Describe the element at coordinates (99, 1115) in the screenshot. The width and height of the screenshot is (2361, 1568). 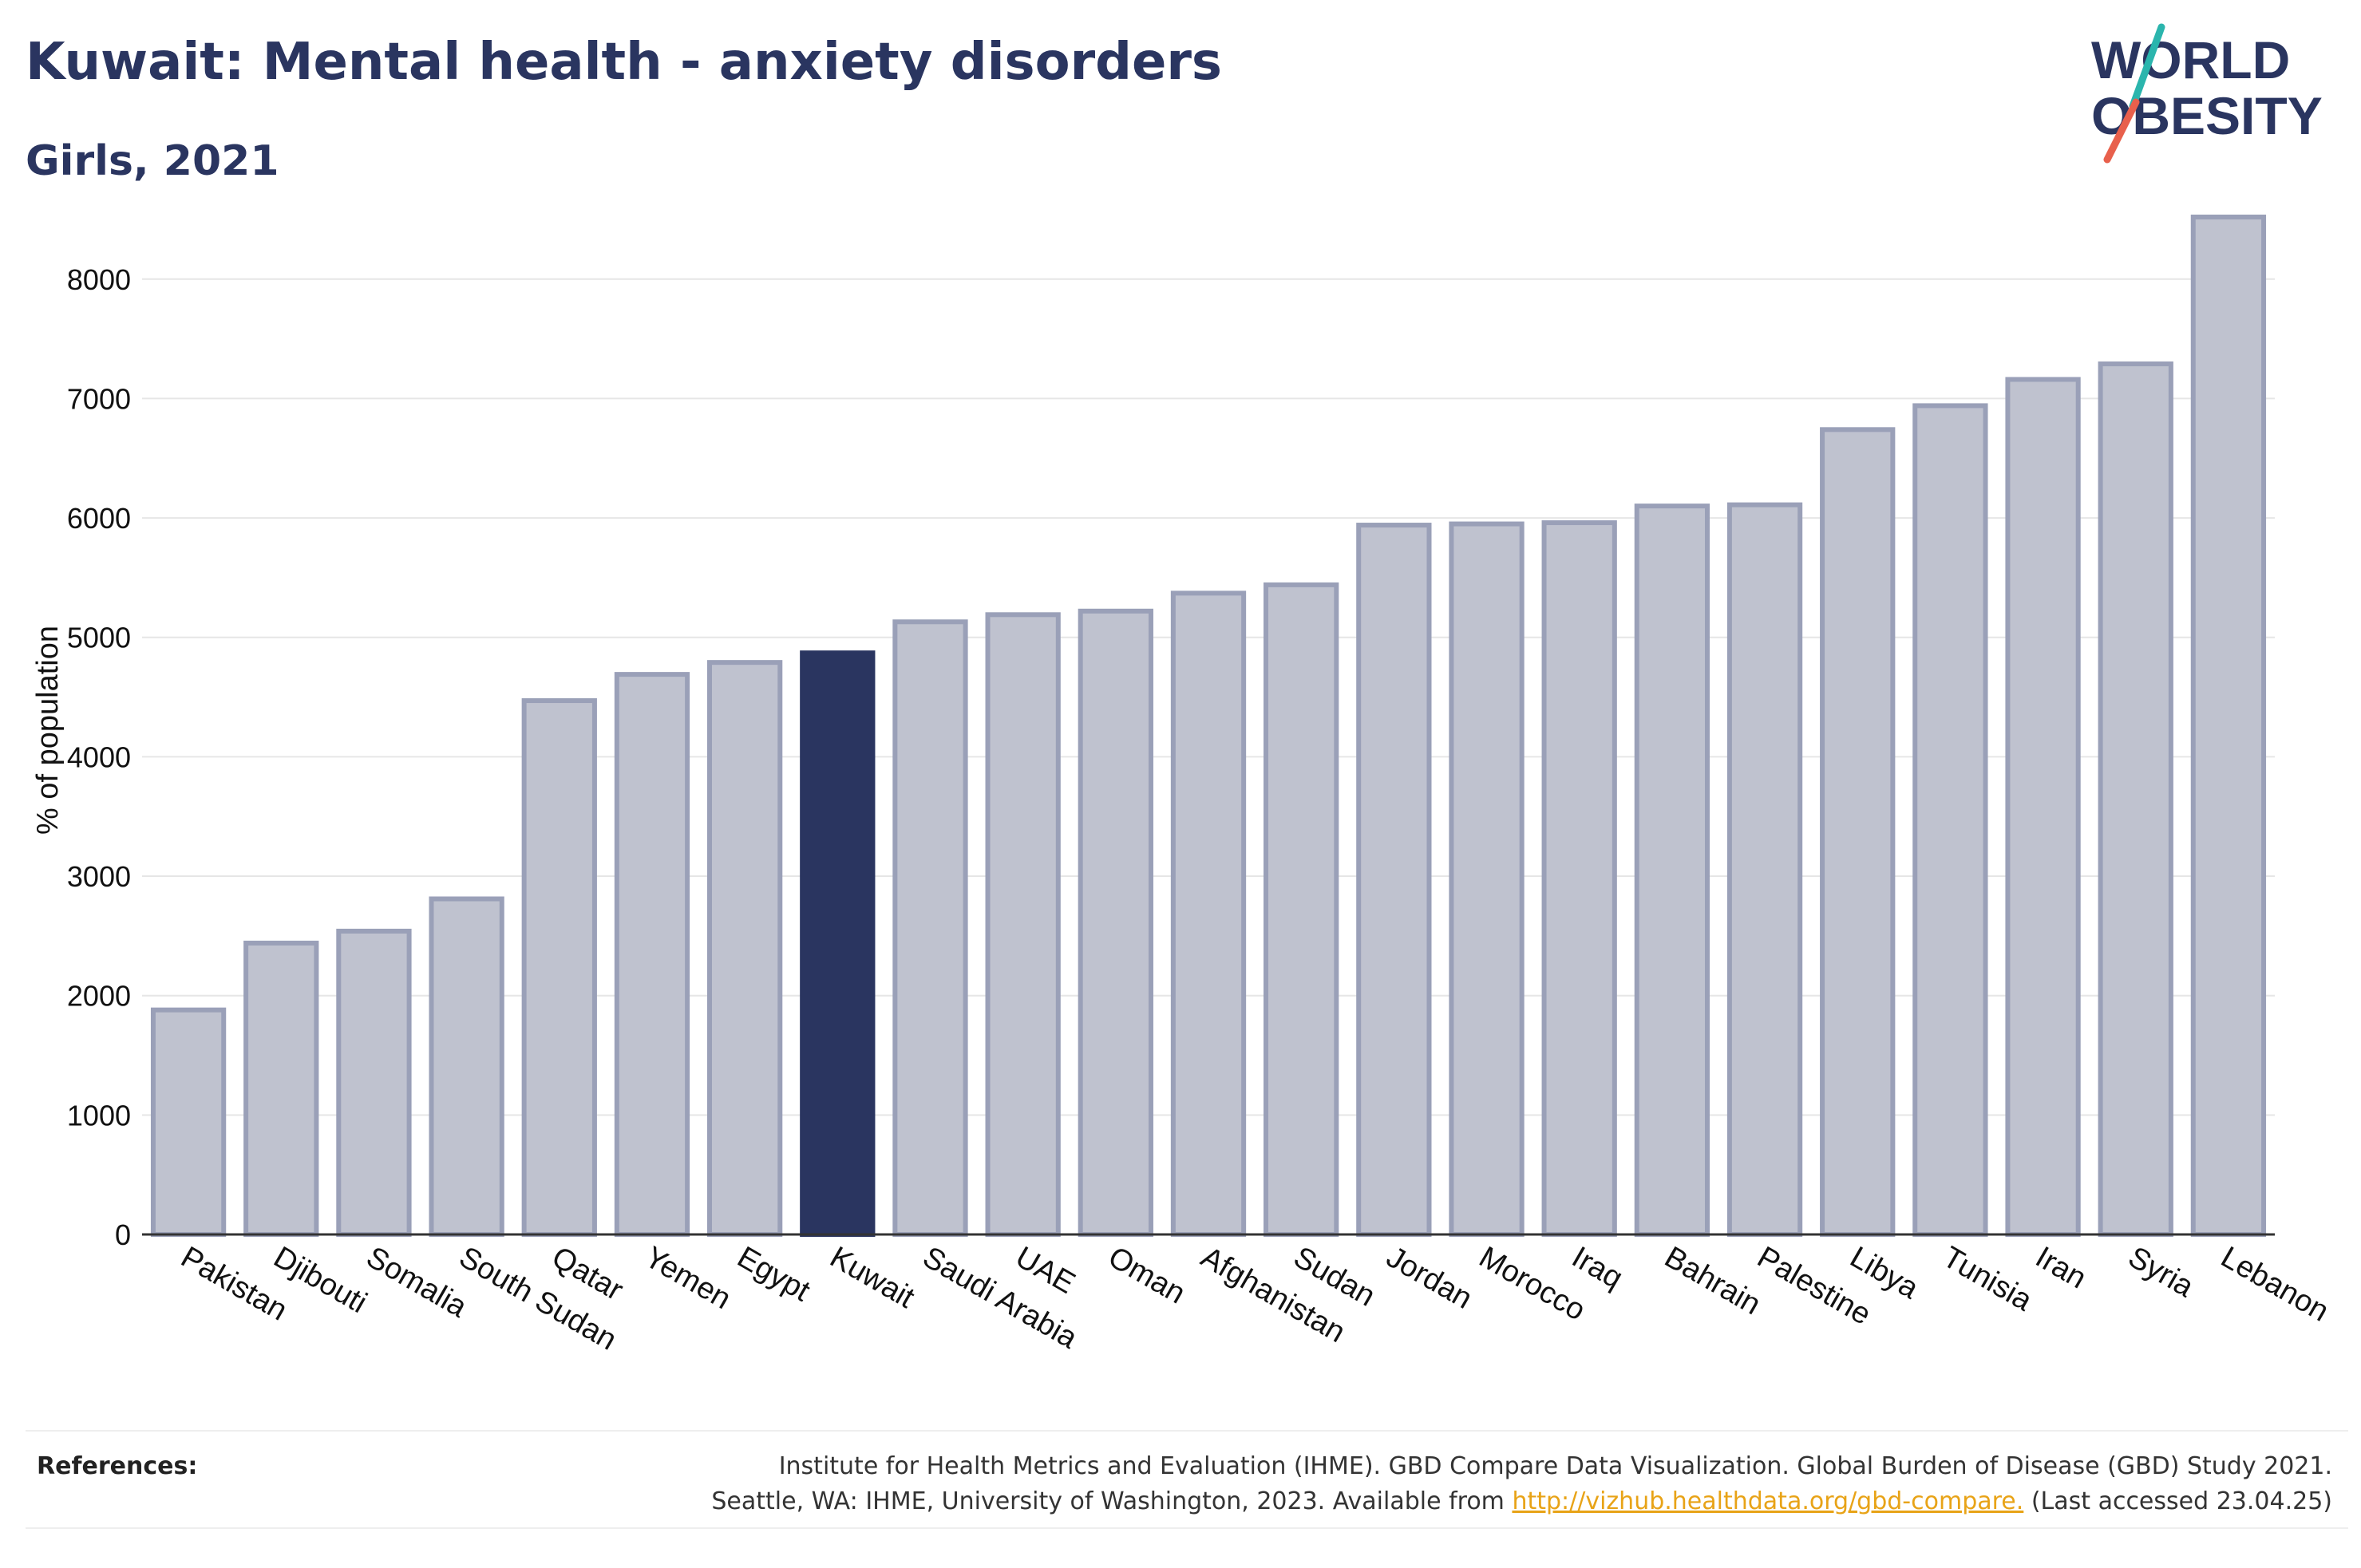
I see `y-tick-label: 1000` at that location.